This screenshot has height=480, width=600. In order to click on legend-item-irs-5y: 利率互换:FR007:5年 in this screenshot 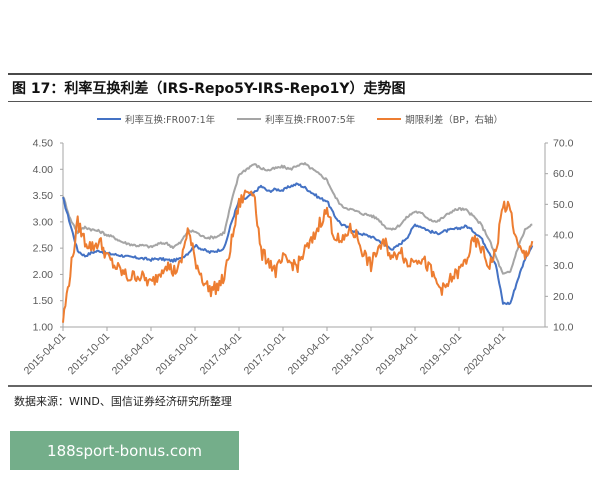, I will do `click(296, 119)`.